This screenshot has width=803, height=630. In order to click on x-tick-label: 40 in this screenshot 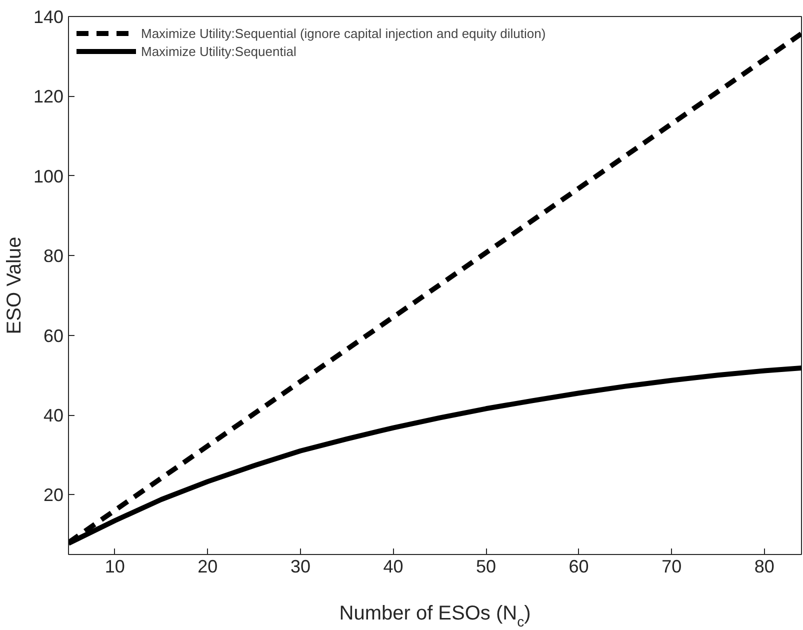, I will do `click(393, 566)`.